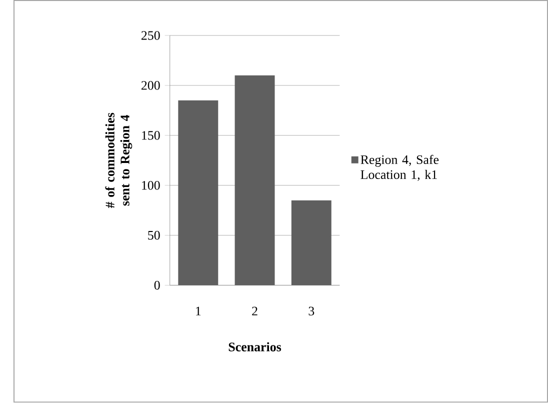  I want to click on y-tick-label: 150, so click(151, 135).